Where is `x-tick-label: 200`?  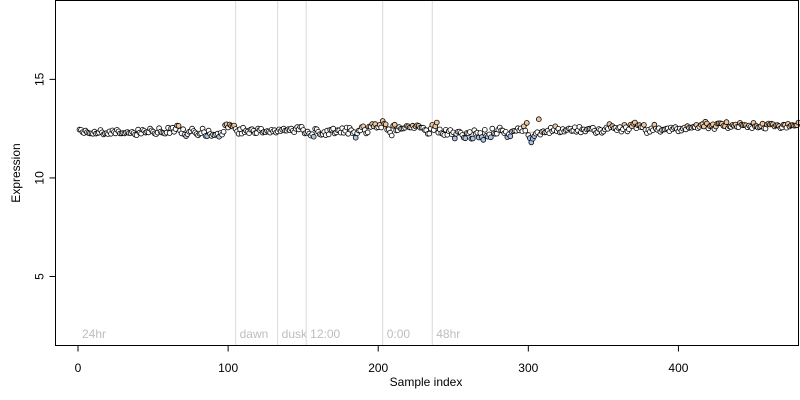
x-tick-label: 200 is located at coordinates (378, 368).